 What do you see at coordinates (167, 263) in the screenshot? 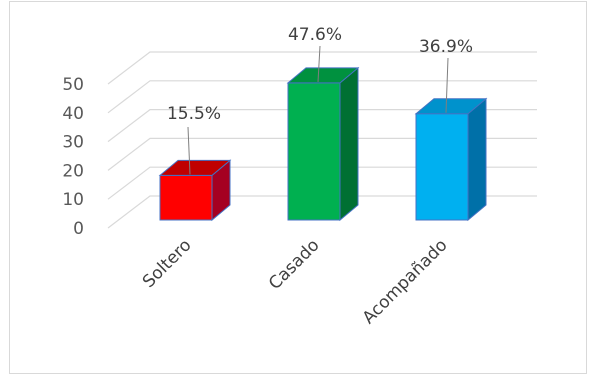
I see `category-label: Soltero` at bounding box center [167, 263].